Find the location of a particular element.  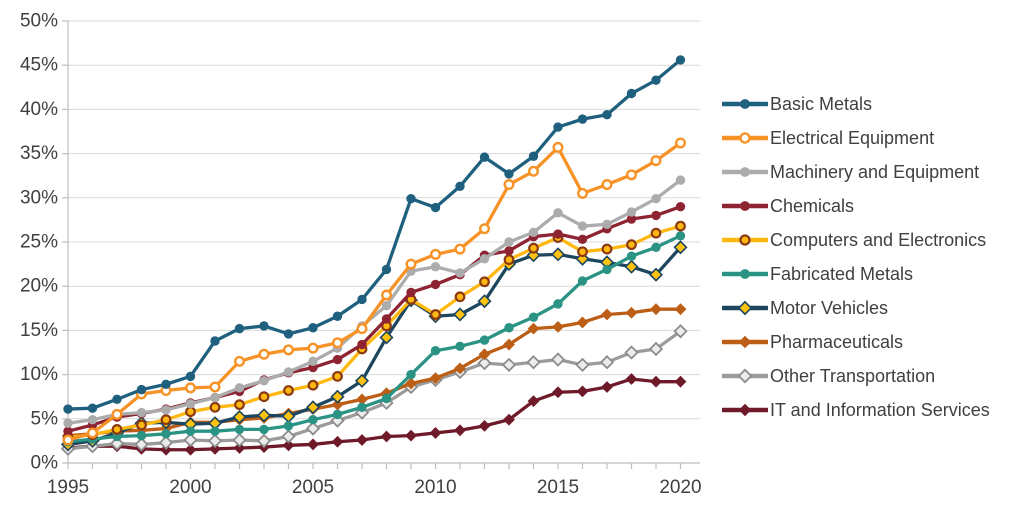

legend-item-chemicals: Chemicals is located at coordinates (856, 206).